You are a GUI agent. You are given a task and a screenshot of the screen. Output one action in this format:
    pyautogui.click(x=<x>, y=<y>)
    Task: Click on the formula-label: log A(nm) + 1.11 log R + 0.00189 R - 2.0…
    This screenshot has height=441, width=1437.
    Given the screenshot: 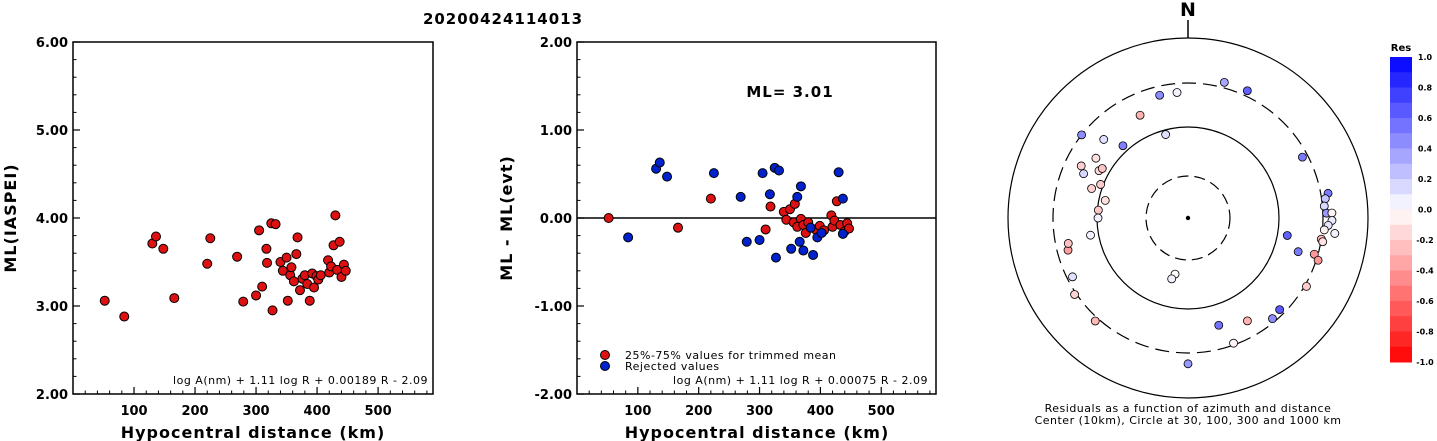 What is the action you would take?
    pyautogui.click(x=300, y=380)
    